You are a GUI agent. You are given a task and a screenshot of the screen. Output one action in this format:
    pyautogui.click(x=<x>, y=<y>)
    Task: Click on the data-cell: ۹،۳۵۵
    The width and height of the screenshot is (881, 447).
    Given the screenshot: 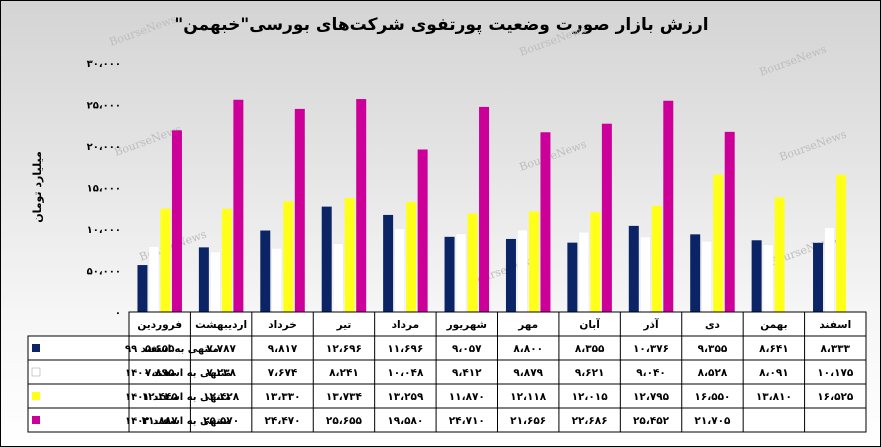 What is the action you would take?
    pyautogui.click(x=713, y=349)
    